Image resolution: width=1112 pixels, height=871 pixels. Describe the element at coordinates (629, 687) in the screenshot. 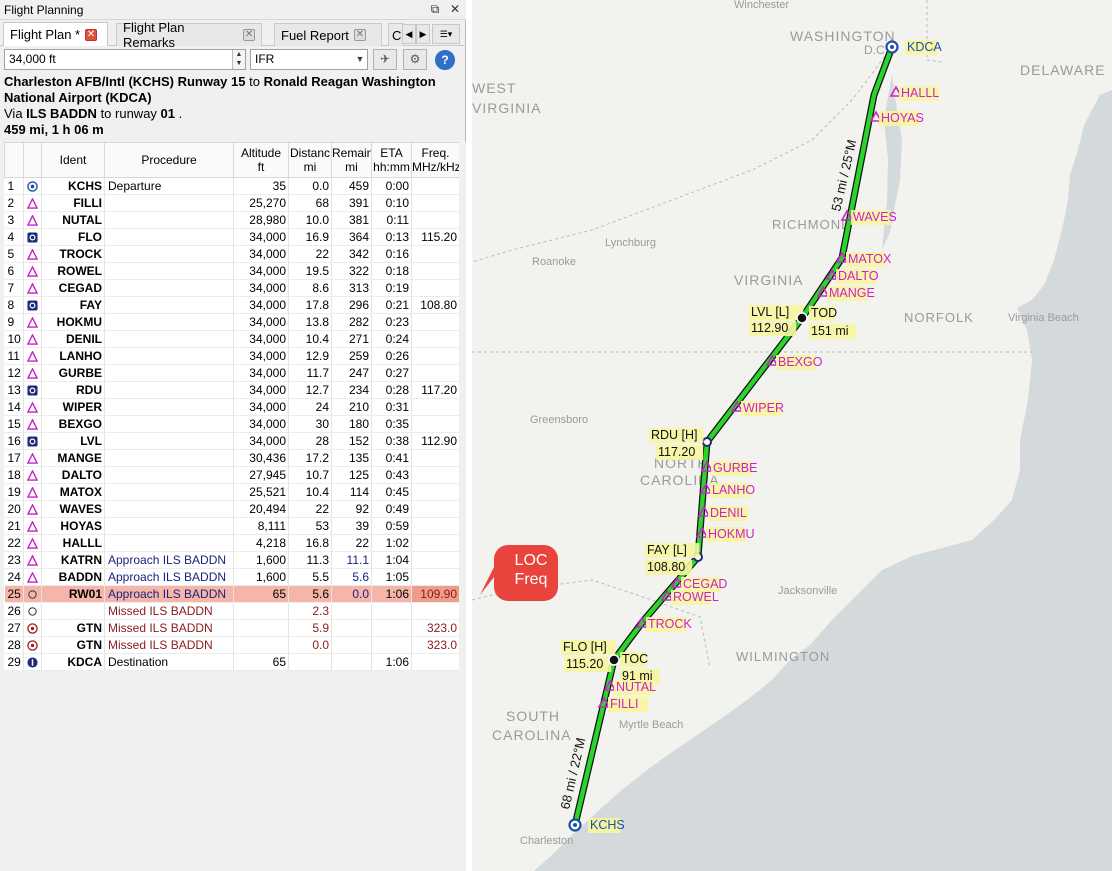

I see `waypoint-nutal: NUTAL` at that location.